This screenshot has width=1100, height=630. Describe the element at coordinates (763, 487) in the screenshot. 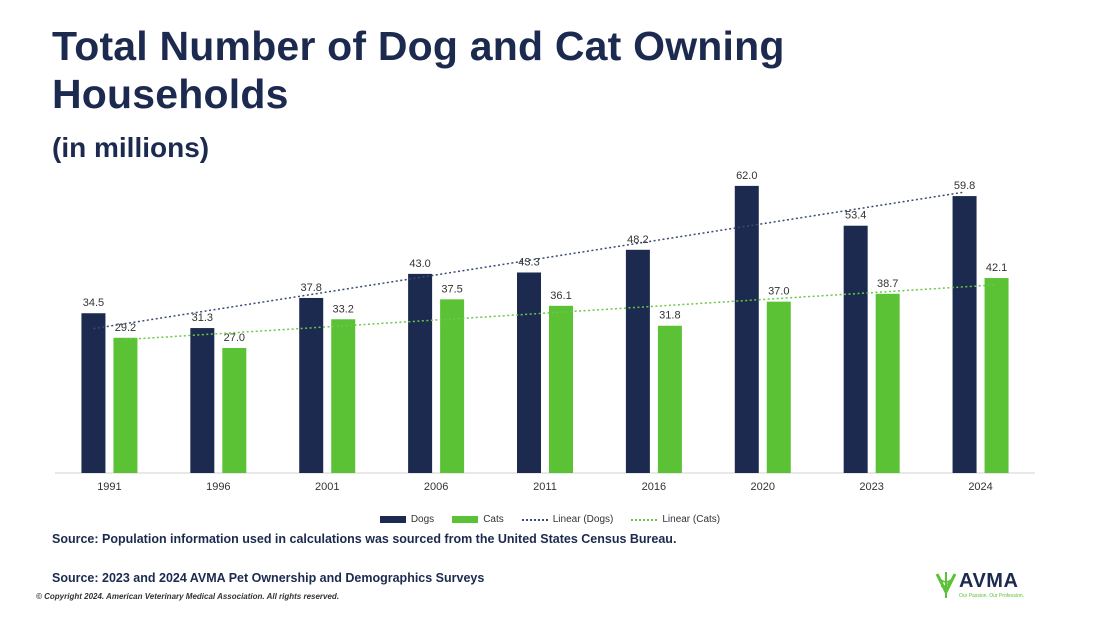

I see `x-tick-label-2020: 2020` at that location.